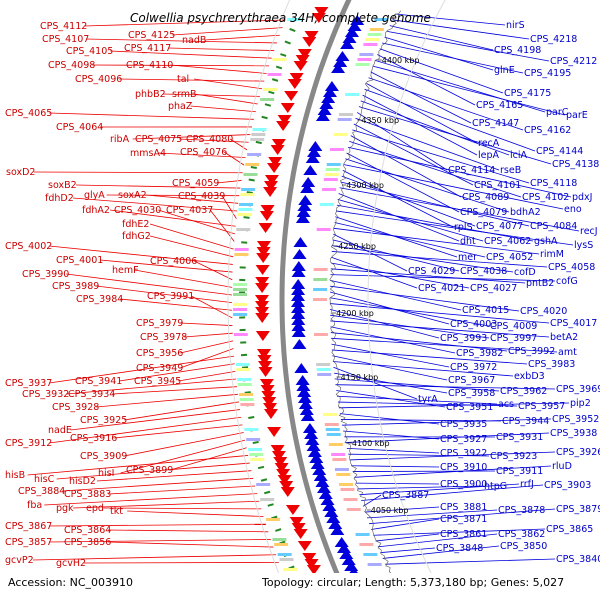 This screenshot has height=604, width=600. I want to click on gene-label-forward: CPS_3916, so click(93, 438).